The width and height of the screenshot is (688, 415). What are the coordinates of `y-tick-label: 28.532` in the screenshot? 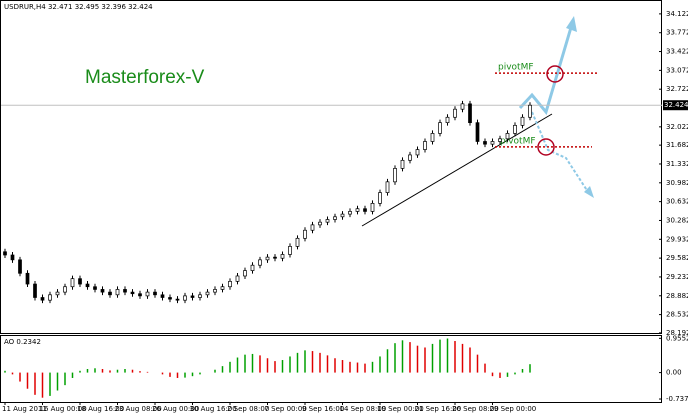 It's located at (677, 315).